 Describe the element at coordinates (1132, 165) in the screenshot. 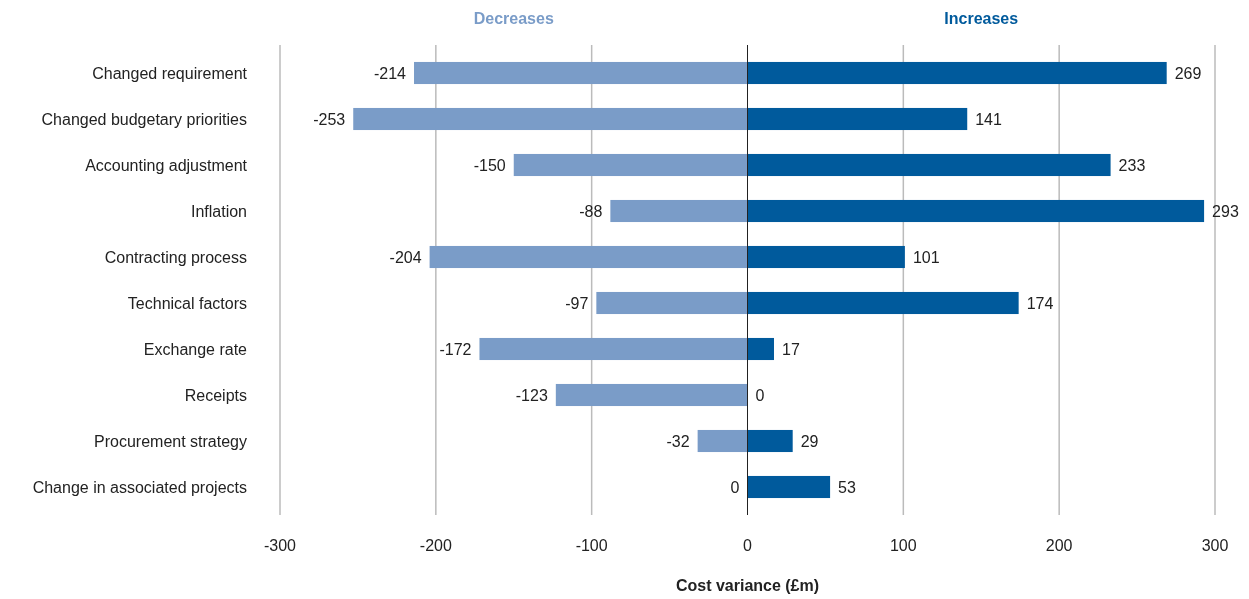

I see `data-label: 233` at that location.